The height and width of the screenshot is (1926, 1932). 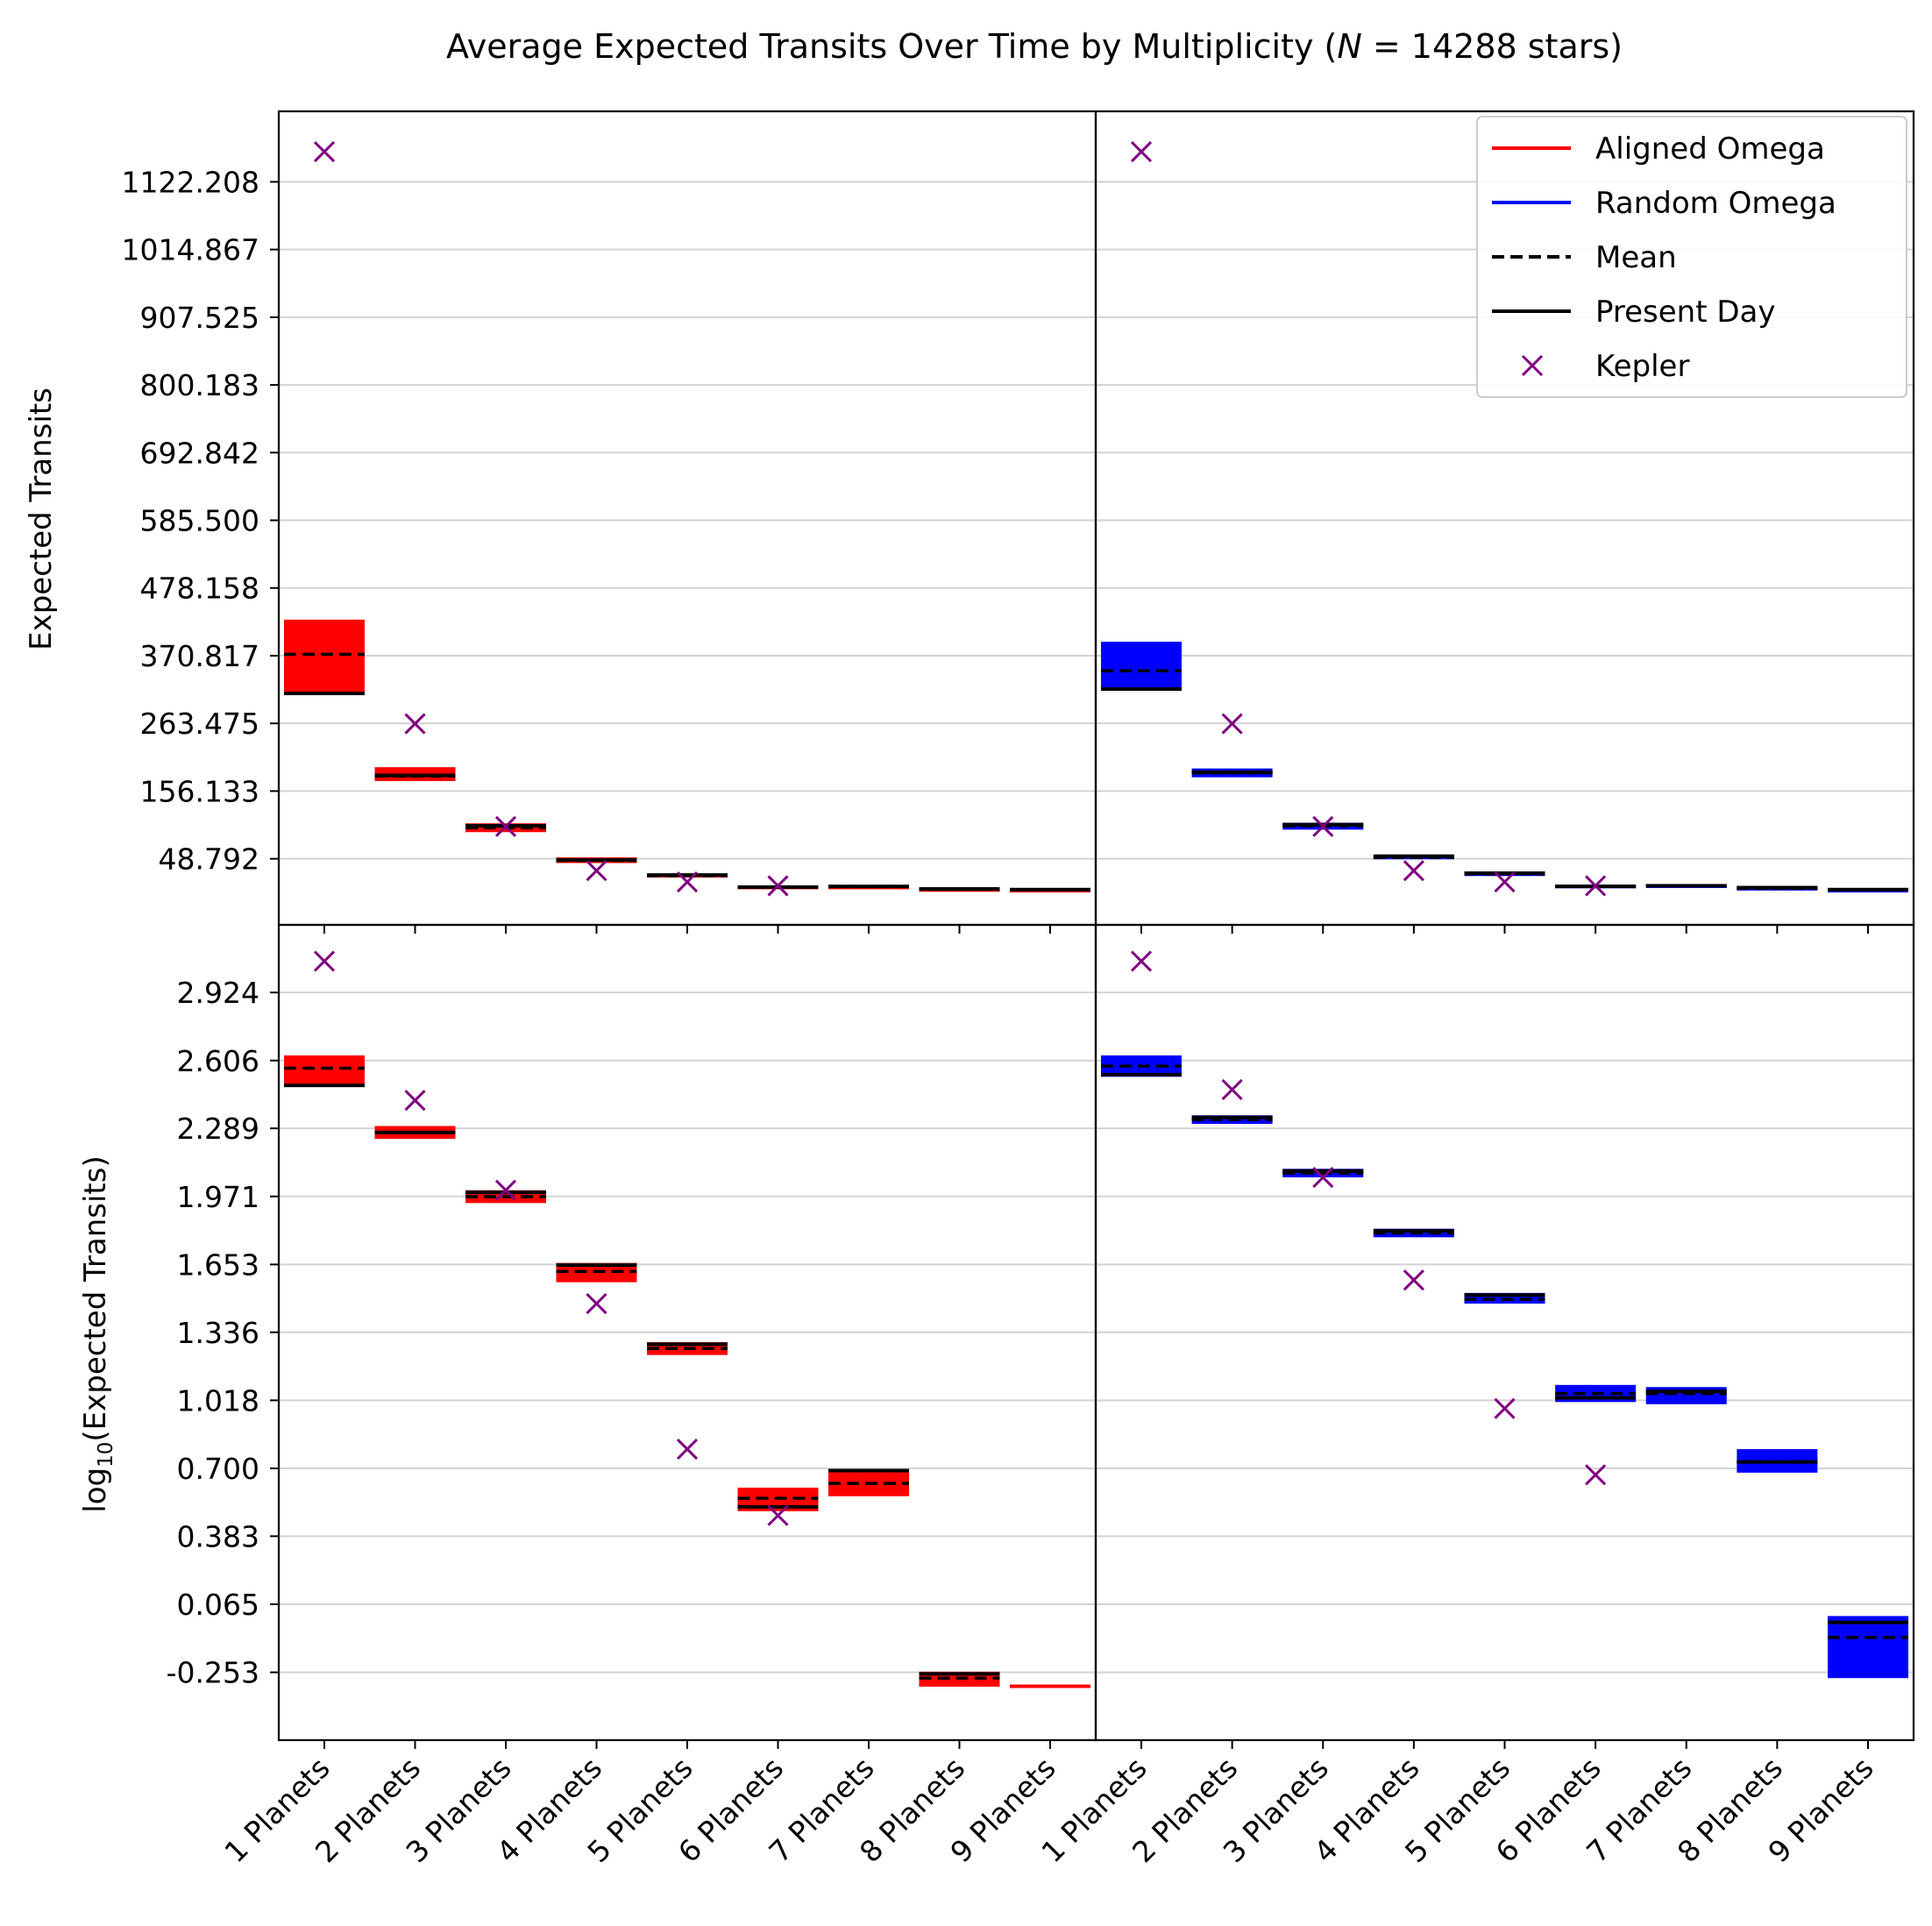 I want to click on legend-label: Aligned Omega, so click(x=1710, y=149).